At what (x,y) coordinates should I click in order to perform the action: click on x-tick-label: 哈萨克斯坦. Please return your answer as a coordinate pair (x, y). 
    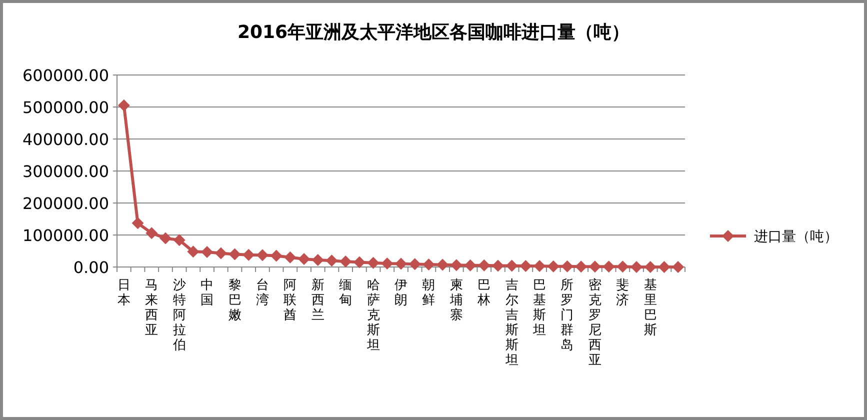
    Looking at the image, I should click on (373, 315).